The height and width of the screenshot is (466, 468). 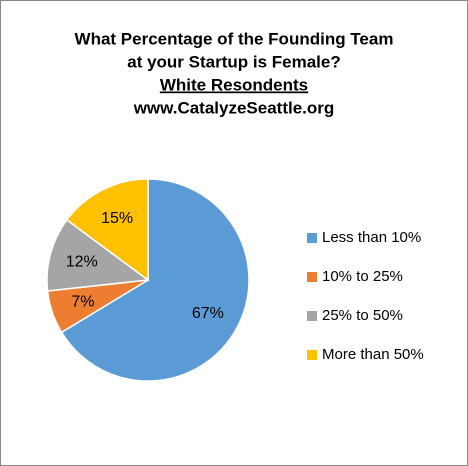 What do you see at coordinates (208, 313) in the screenshot?
I see `data-label: 67%` at bounding box center [208, 313].